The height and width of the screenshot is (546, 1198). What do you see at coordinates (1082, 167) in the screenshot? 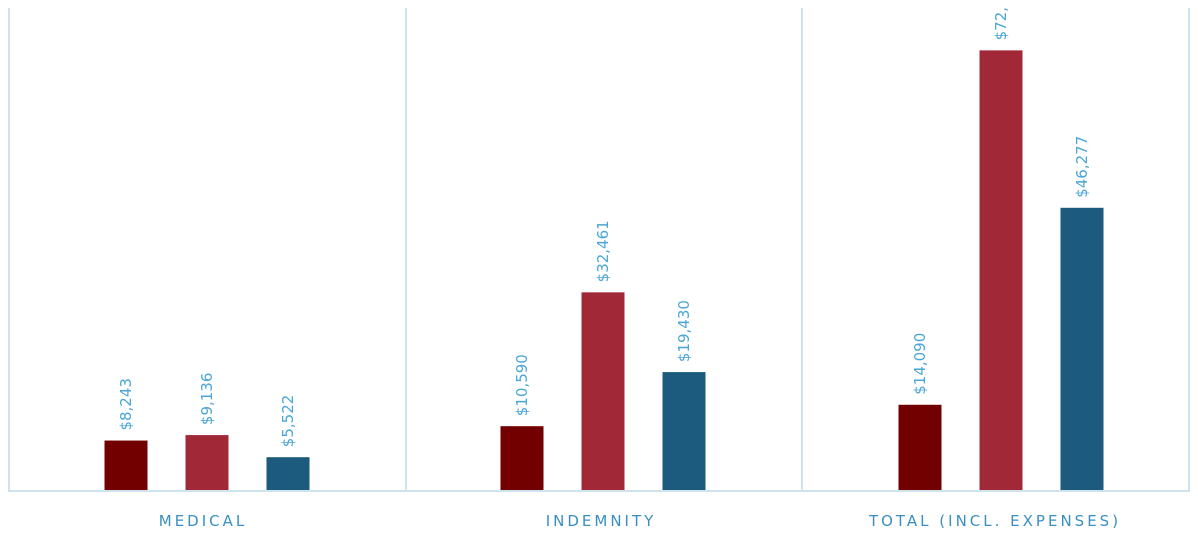
I see `value-label-3-3: $46,277` at bounding box center [1082, 167].